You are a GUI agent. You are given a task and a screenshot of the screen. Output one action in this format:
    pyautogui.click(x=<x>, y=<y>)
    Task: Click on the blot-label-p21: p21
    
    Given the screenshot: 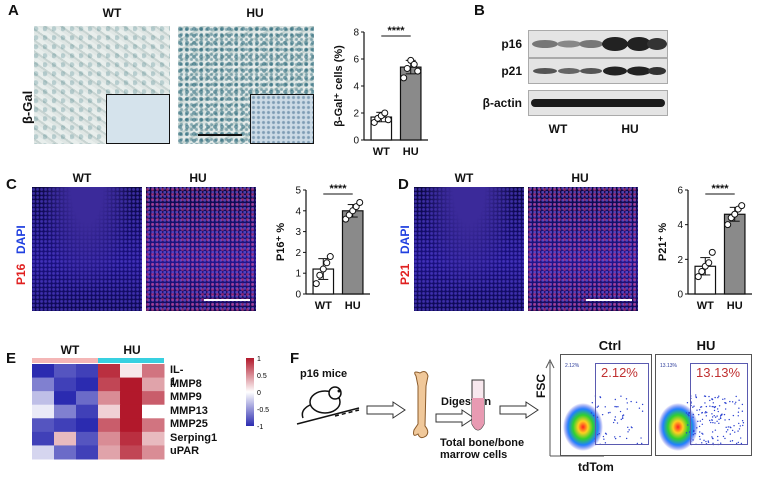 What is the action you would take?
    pyautogui.click(x=511, y=71)
    